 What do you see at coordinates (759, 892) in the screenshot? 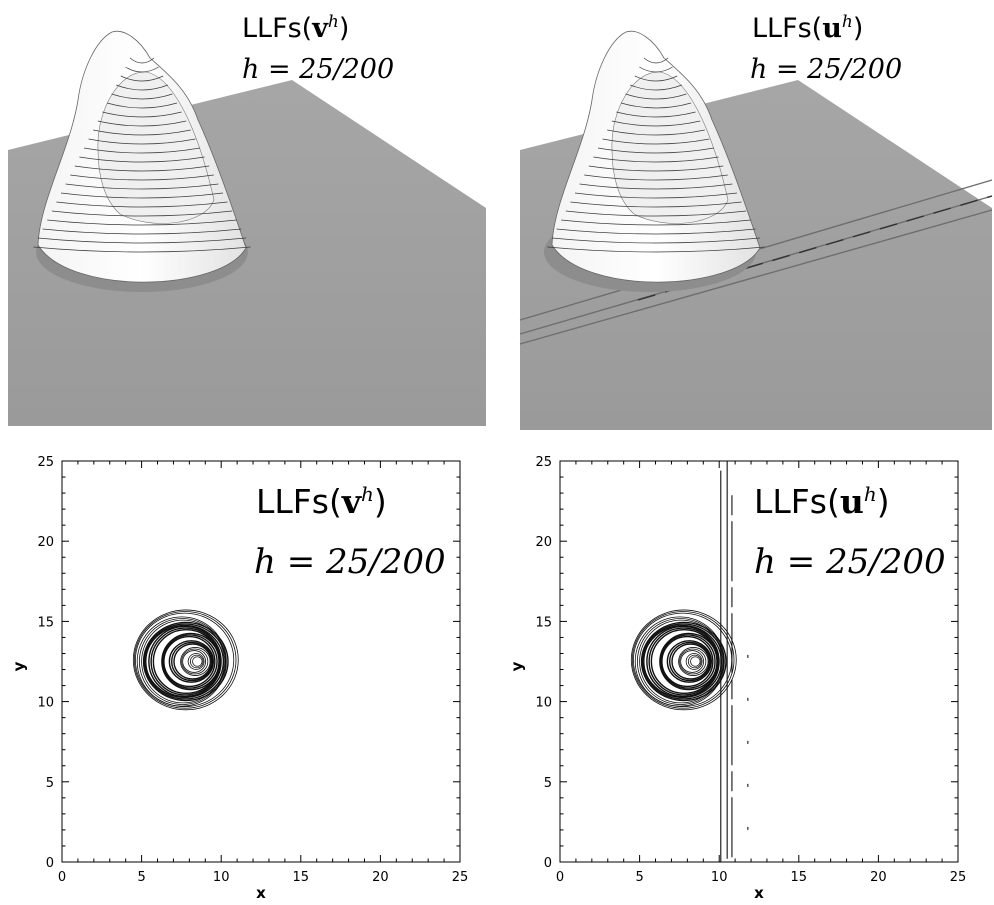
I see `x-axis-label: x` at bounding box center [759, 892].